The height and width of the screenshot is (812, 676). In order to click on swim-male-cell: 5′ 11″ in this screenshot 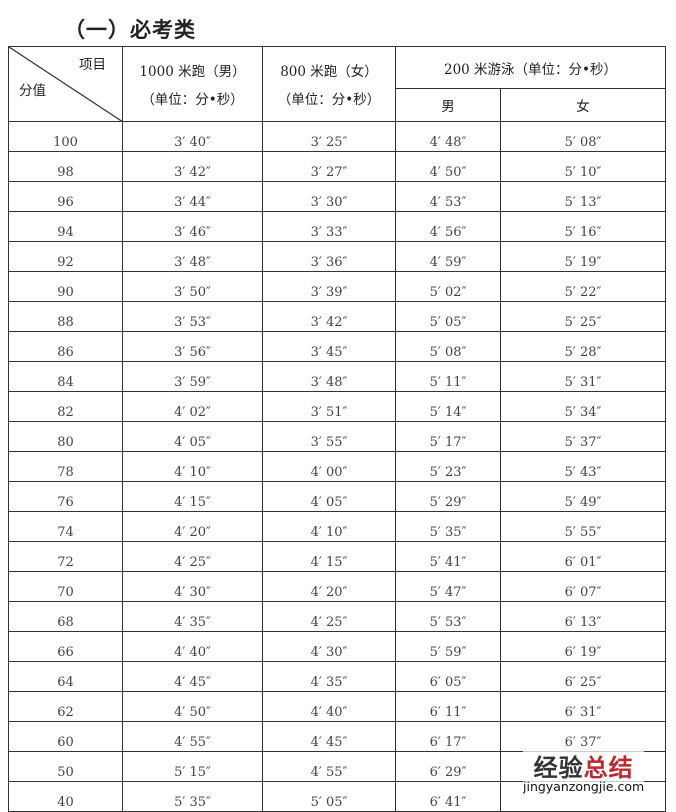, I will do `click(448, 376)`.